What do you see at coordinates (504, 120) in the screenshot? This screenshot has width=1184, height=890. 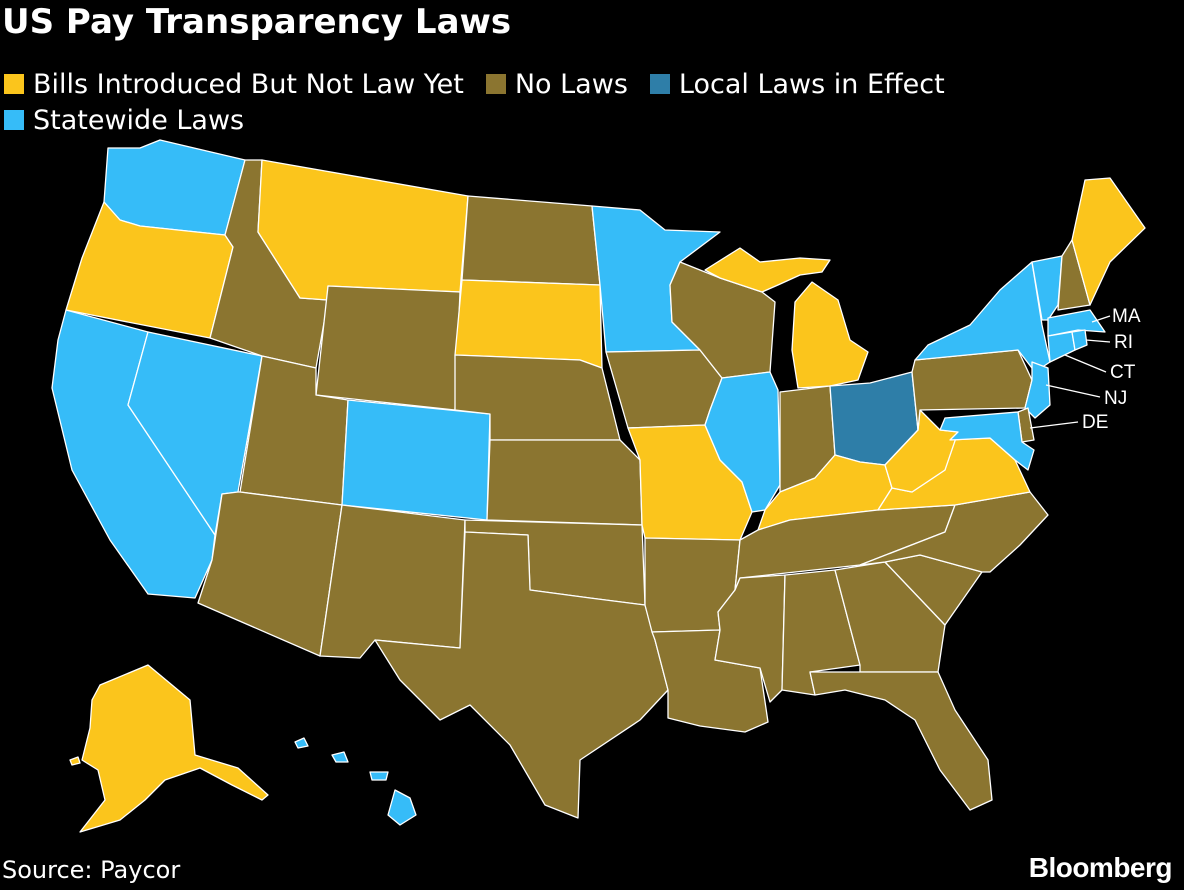 I see `legend-row-2: Statewide Laws` at bounding box center [504, 120].